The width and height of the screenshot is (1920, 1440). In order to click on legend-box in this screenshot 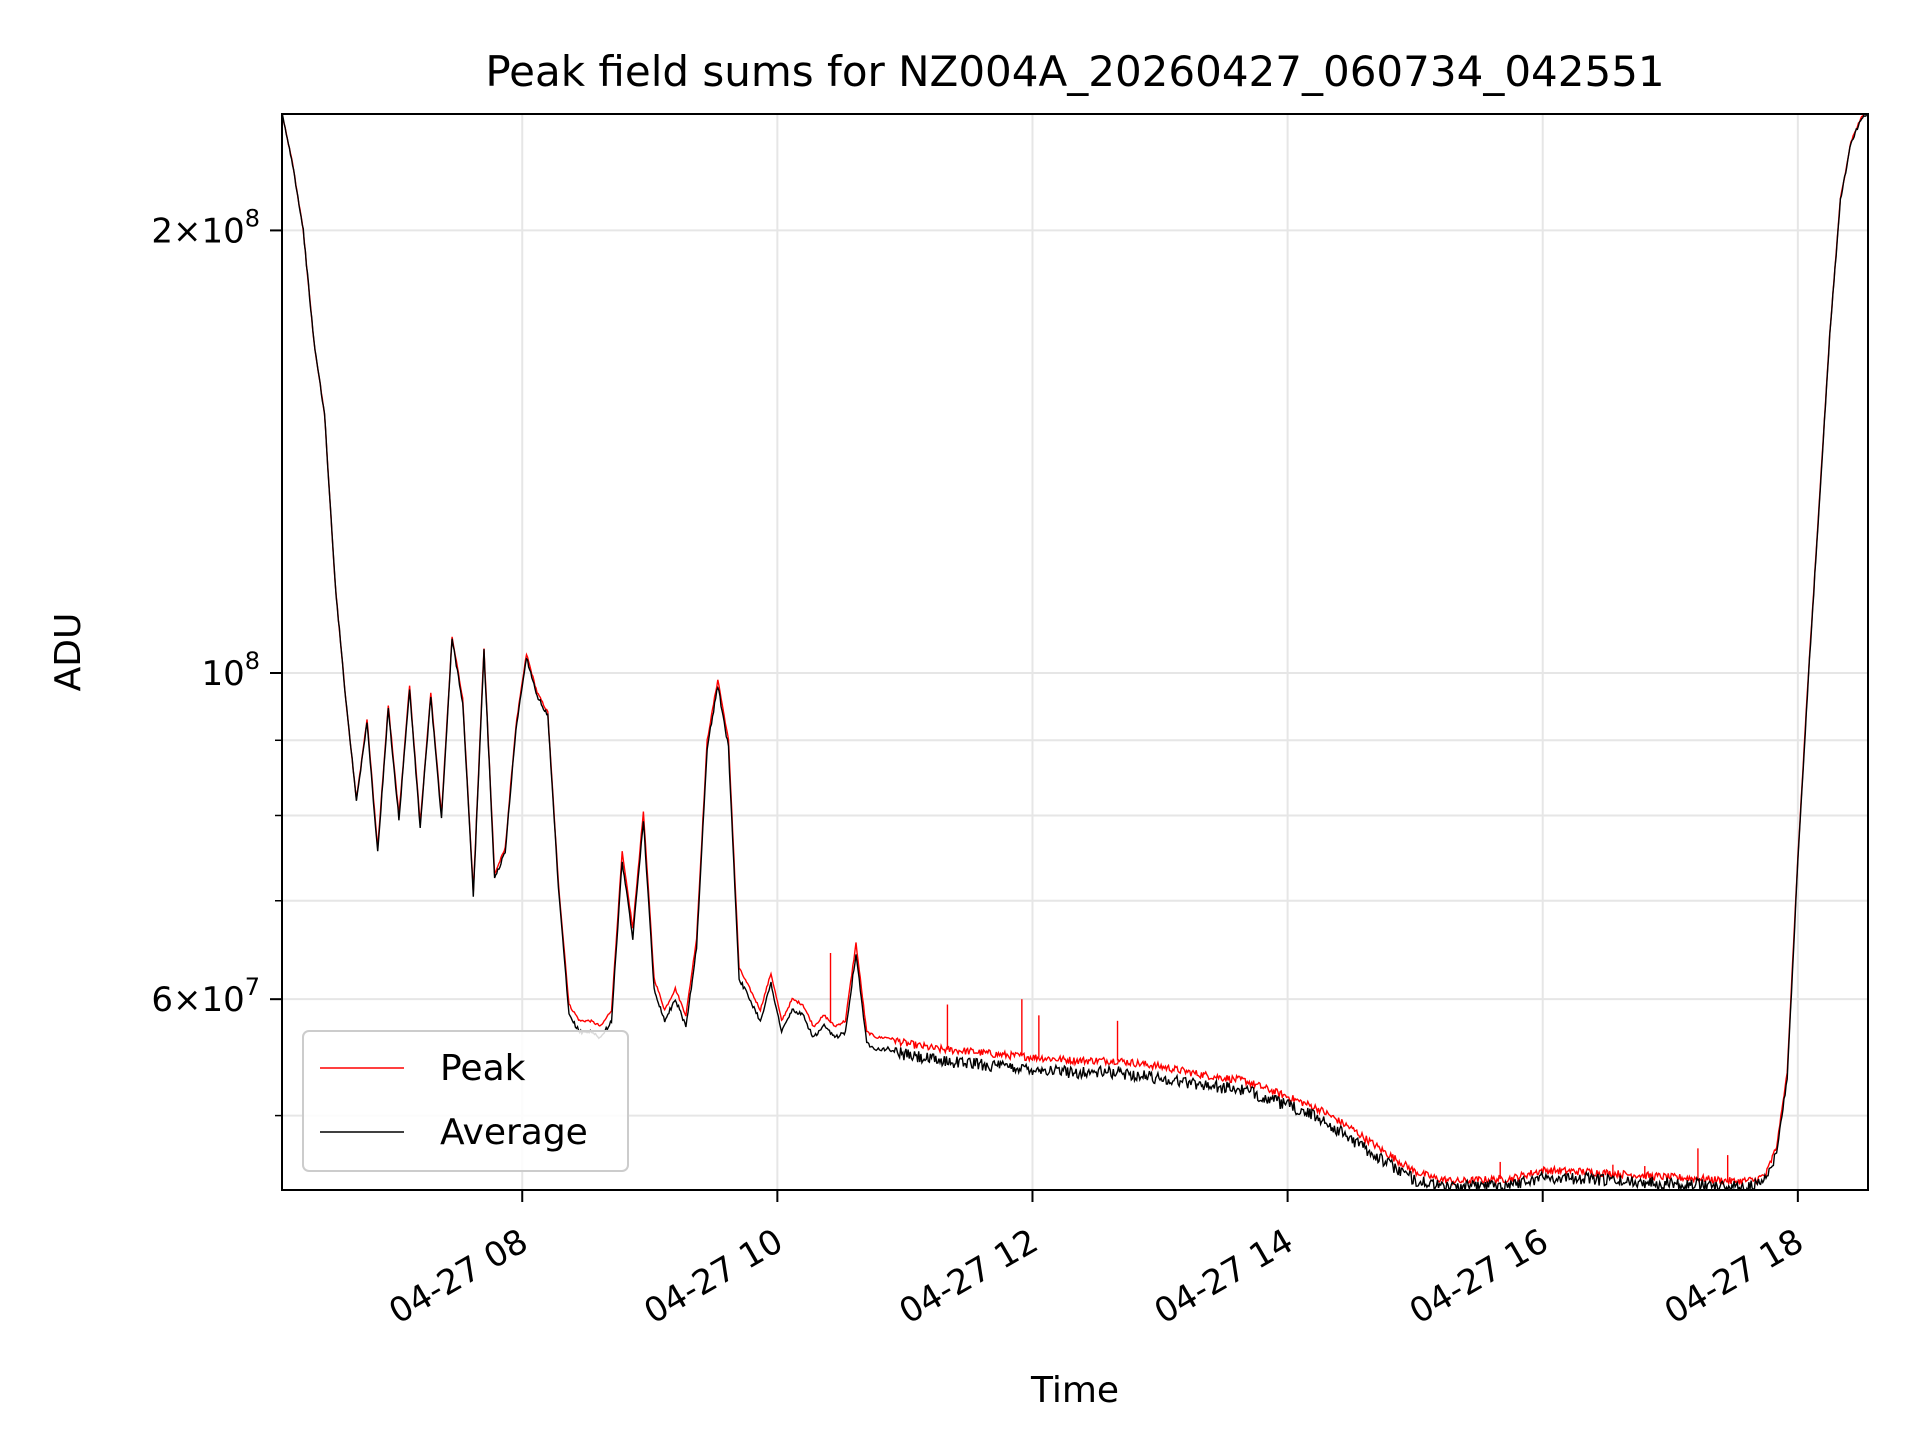, I will do `click(465, 1101)`.